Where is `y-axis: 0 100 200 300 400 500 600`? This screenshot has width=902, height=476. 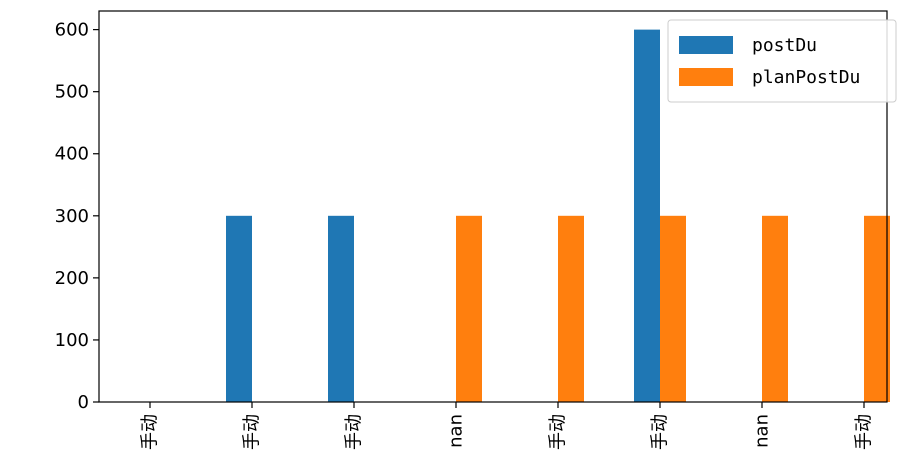 y-axis: 0 100 200 300 400 500 600 is located at coordinates (77, 216).